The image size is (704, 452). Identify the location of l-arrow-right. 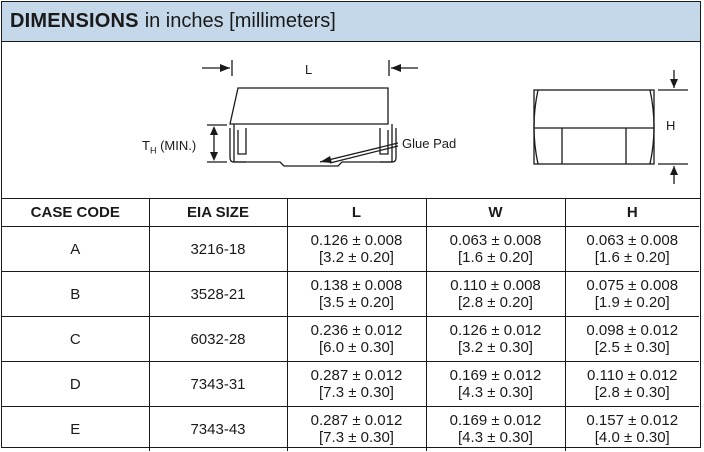
(396, 68).